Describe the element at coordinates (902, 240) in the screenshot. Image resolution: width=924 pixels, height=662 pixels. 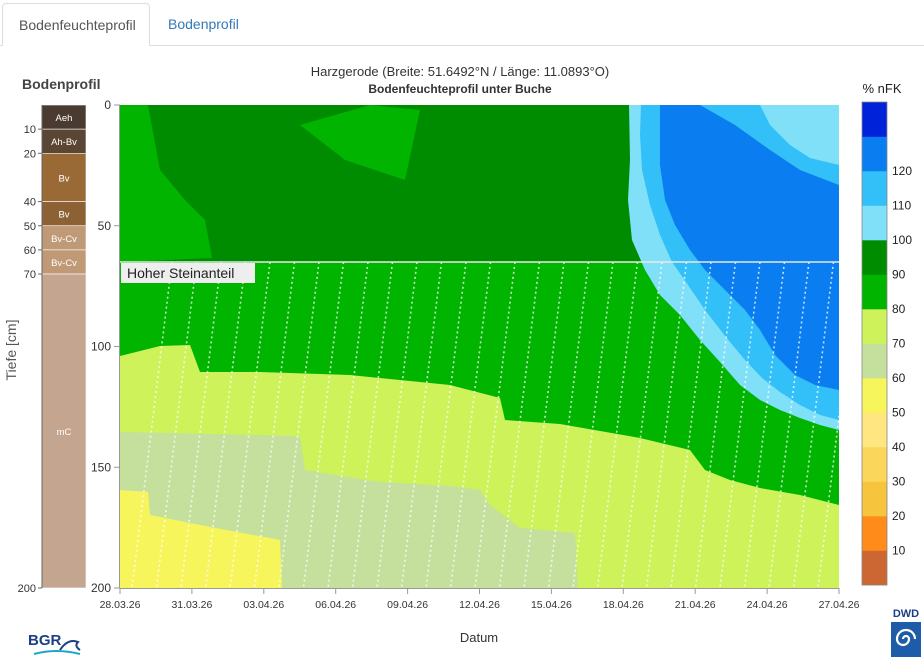
I see `legend-label-10: 100` at that location.